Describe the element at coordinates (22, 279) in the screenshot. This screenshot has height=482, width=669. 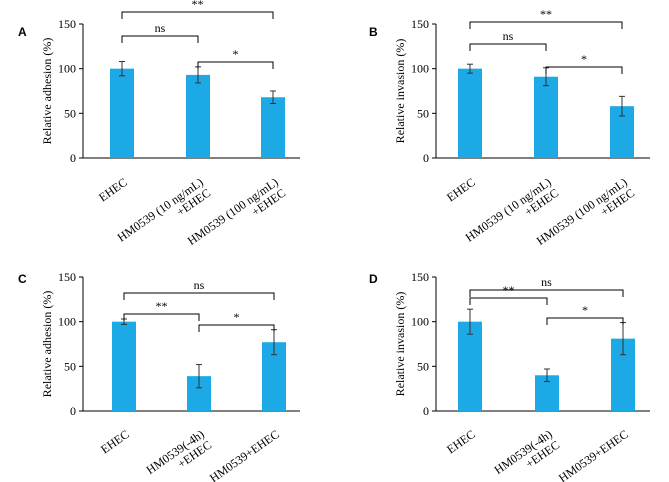
I see `panel-label: C` at that location.